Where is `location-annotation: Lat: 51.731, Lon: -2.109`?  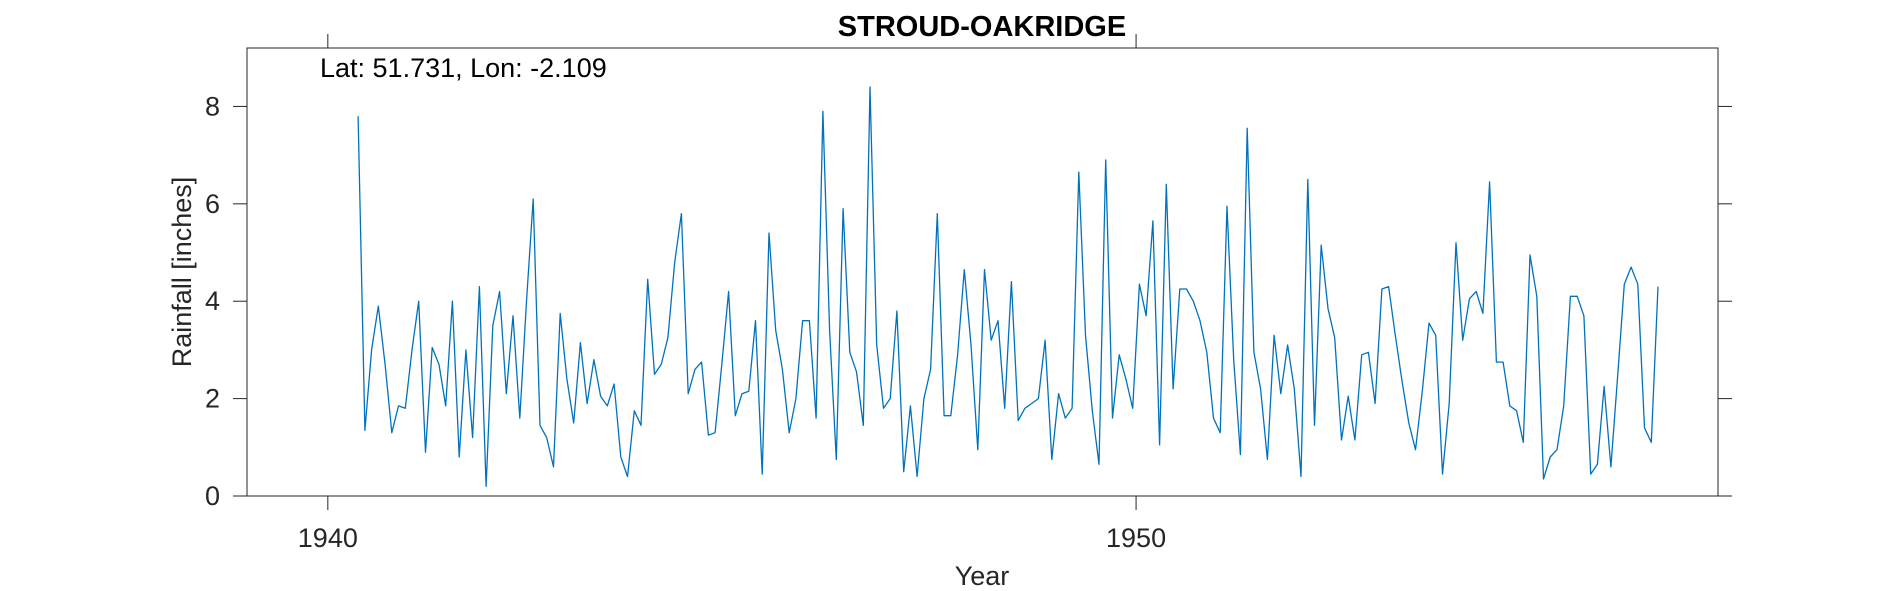 location-annotation: Lat: 51.731, Lon: -2.109 is located at coordinates (463, 68).